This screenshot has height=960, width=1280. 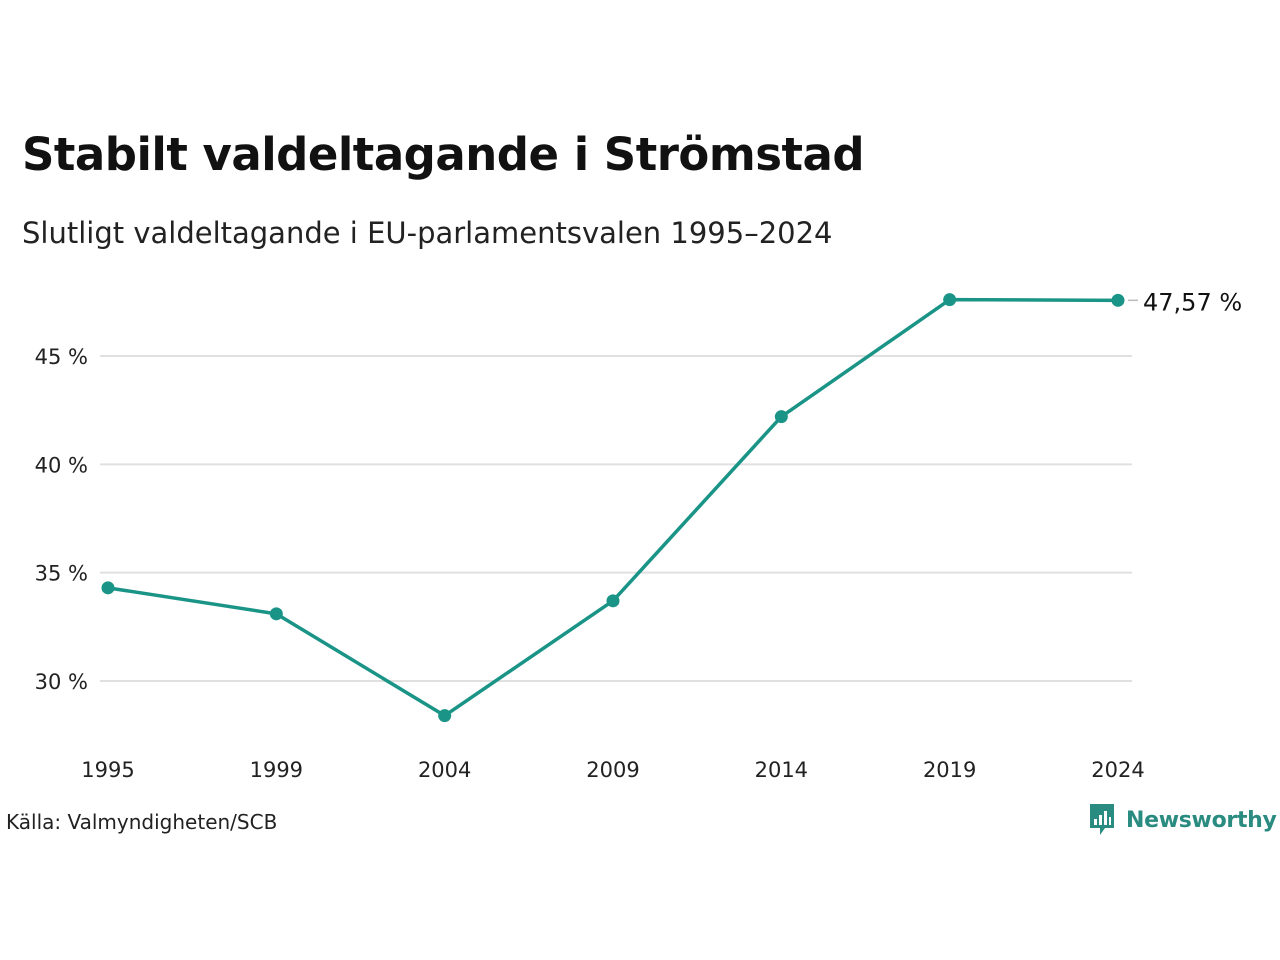 I want to click on brand-logo: Newsworthy, so click(x=1182, y=820).